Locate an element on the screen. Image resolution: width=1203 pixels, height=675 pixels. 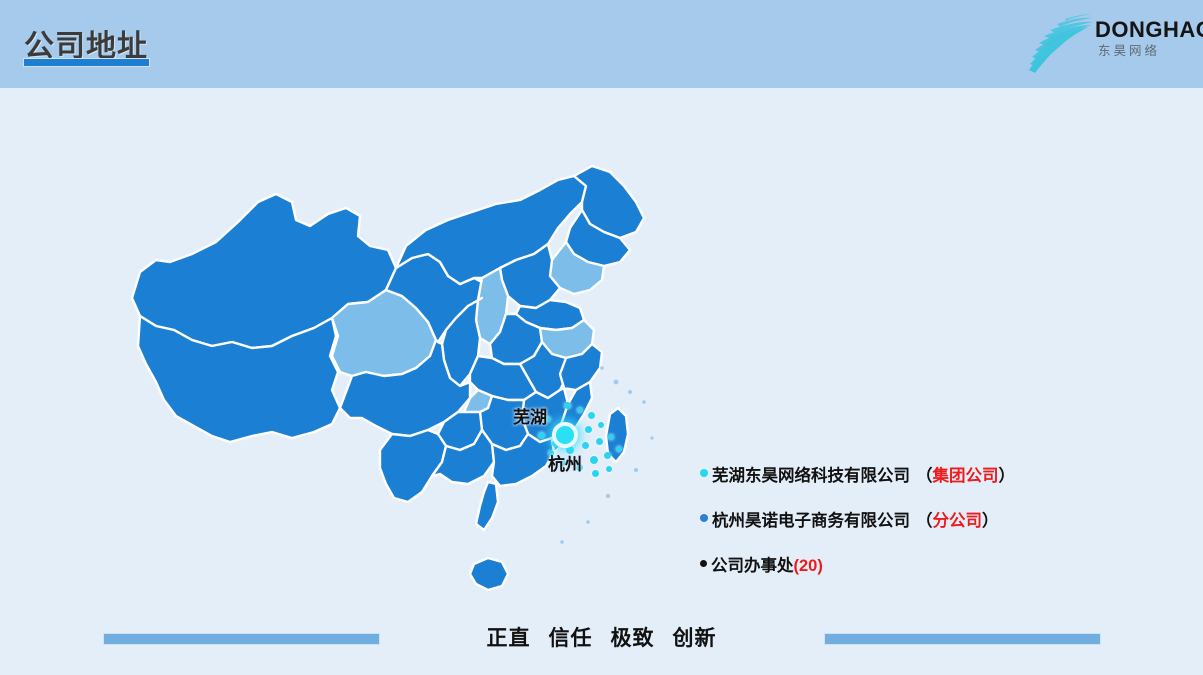
motto-word-2: 信任 is located at coordinates (570, 638).